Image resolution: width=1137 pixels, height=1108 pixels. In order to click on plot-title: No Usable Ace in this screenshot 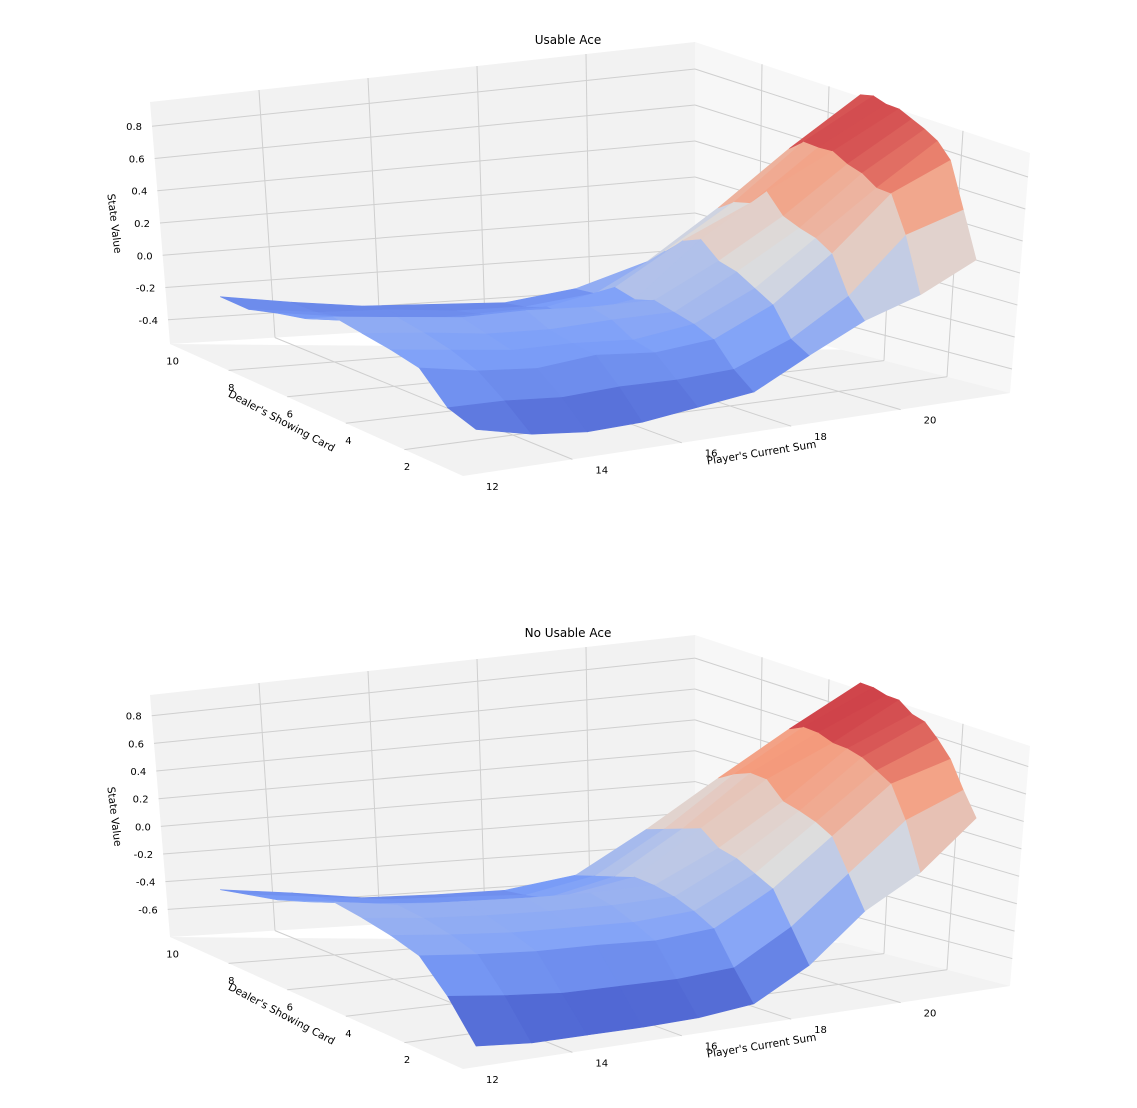, I will do `click(568, 633)`.